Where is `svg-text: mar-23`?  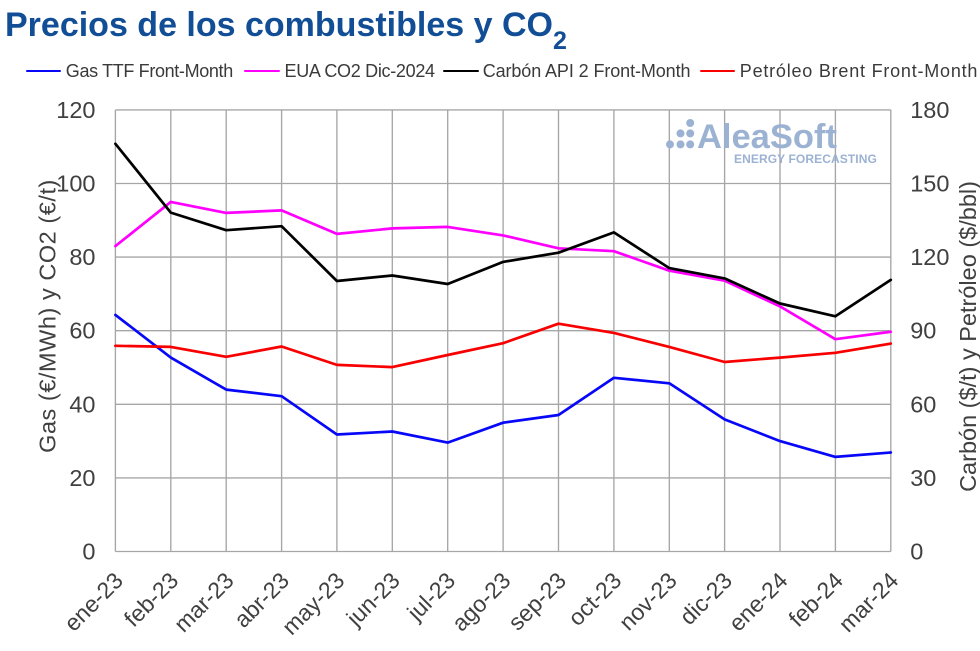
svg-text: mar-23 is located at coordinates (204, 602).